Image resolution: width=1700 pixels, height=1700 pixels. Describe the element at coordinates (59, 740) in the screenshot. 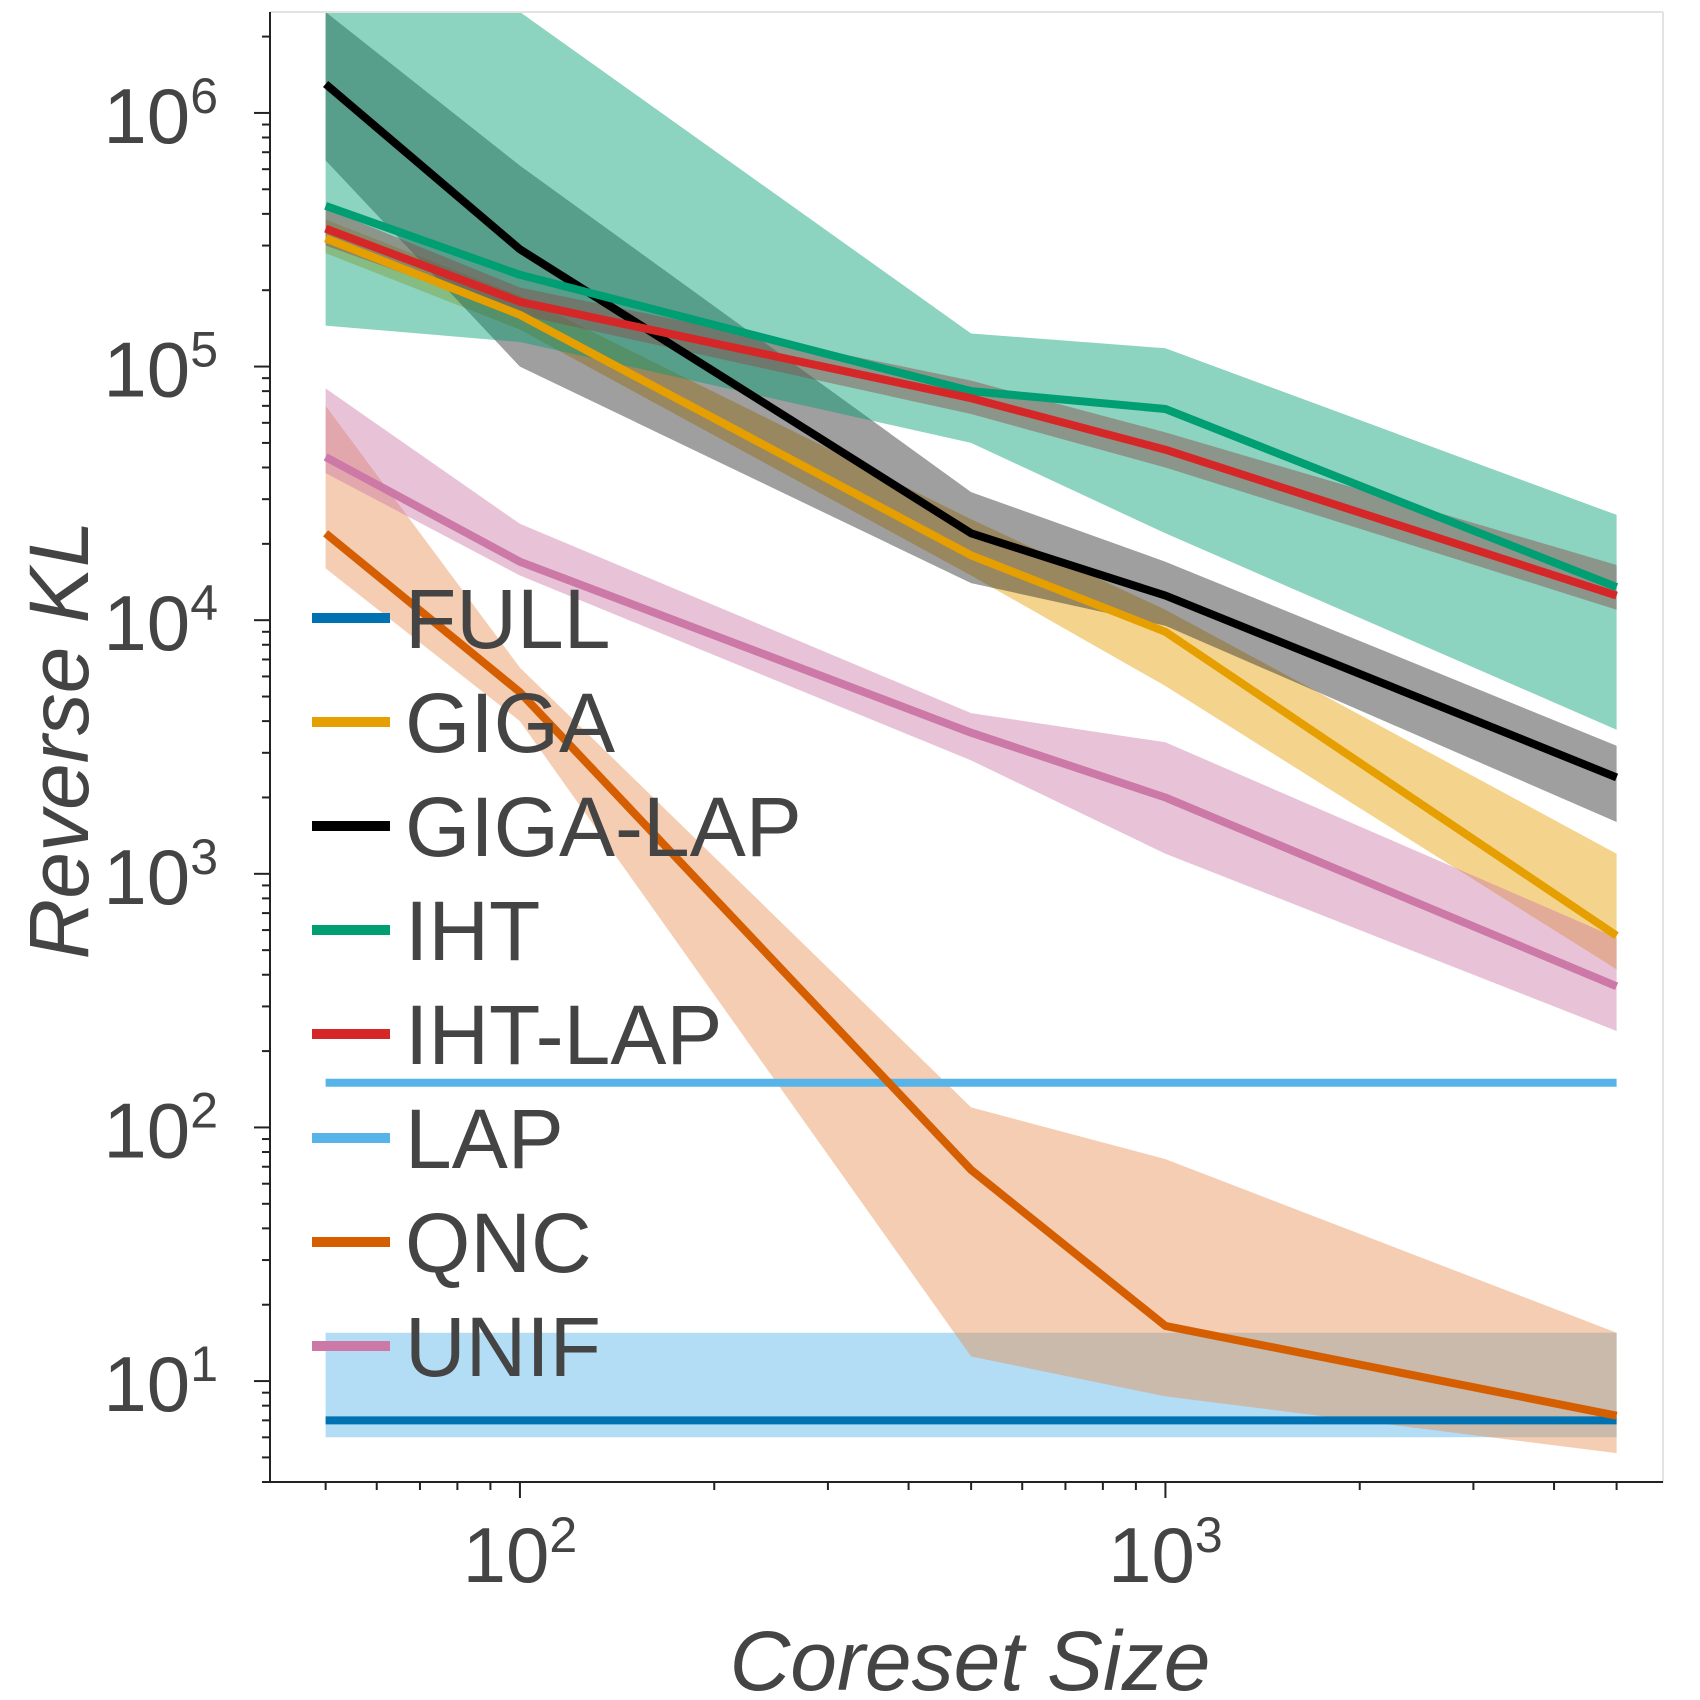

I see `y-axis-title: Reverse KL` at that location.